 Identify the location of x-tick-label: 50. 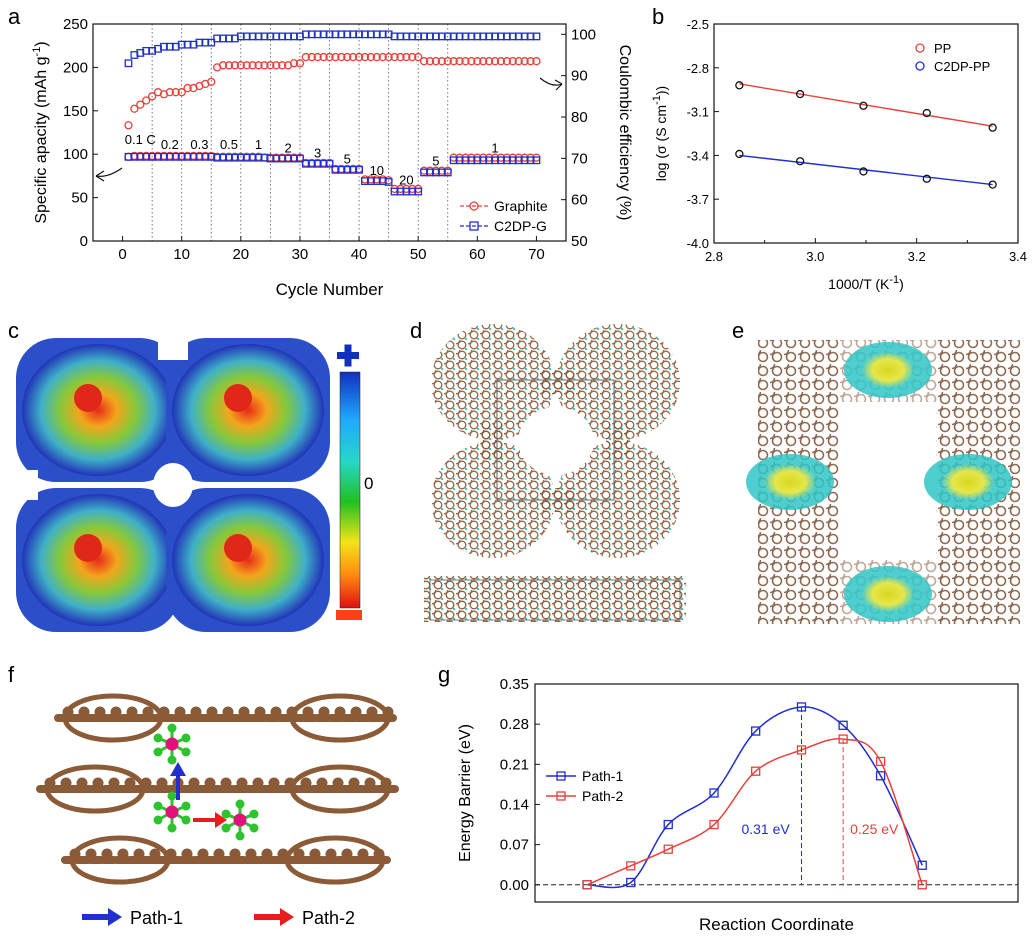
(418, 254).